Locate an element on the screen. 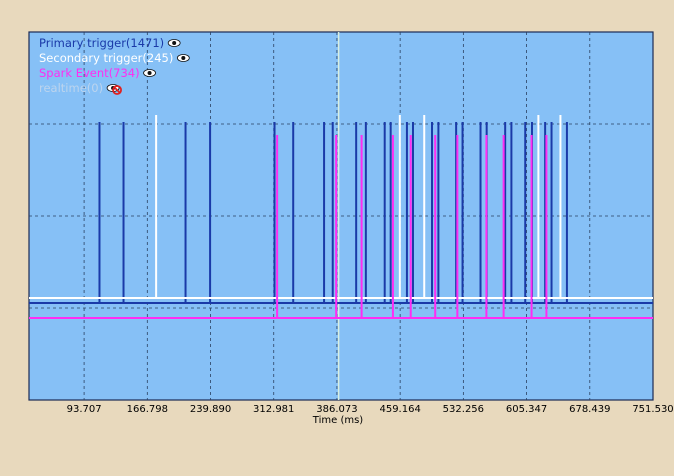  x-tick-label: 166.798 is located at coordinates (147, 409).